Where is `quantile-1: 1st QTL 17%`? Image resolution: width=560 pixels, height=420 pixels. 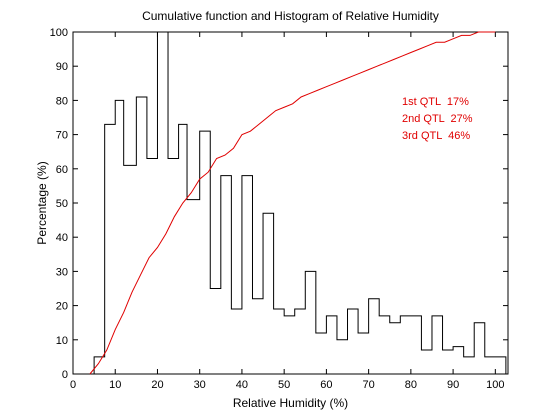 quantile-1: 1st QTL 17% is located at coordinates (435, 102).